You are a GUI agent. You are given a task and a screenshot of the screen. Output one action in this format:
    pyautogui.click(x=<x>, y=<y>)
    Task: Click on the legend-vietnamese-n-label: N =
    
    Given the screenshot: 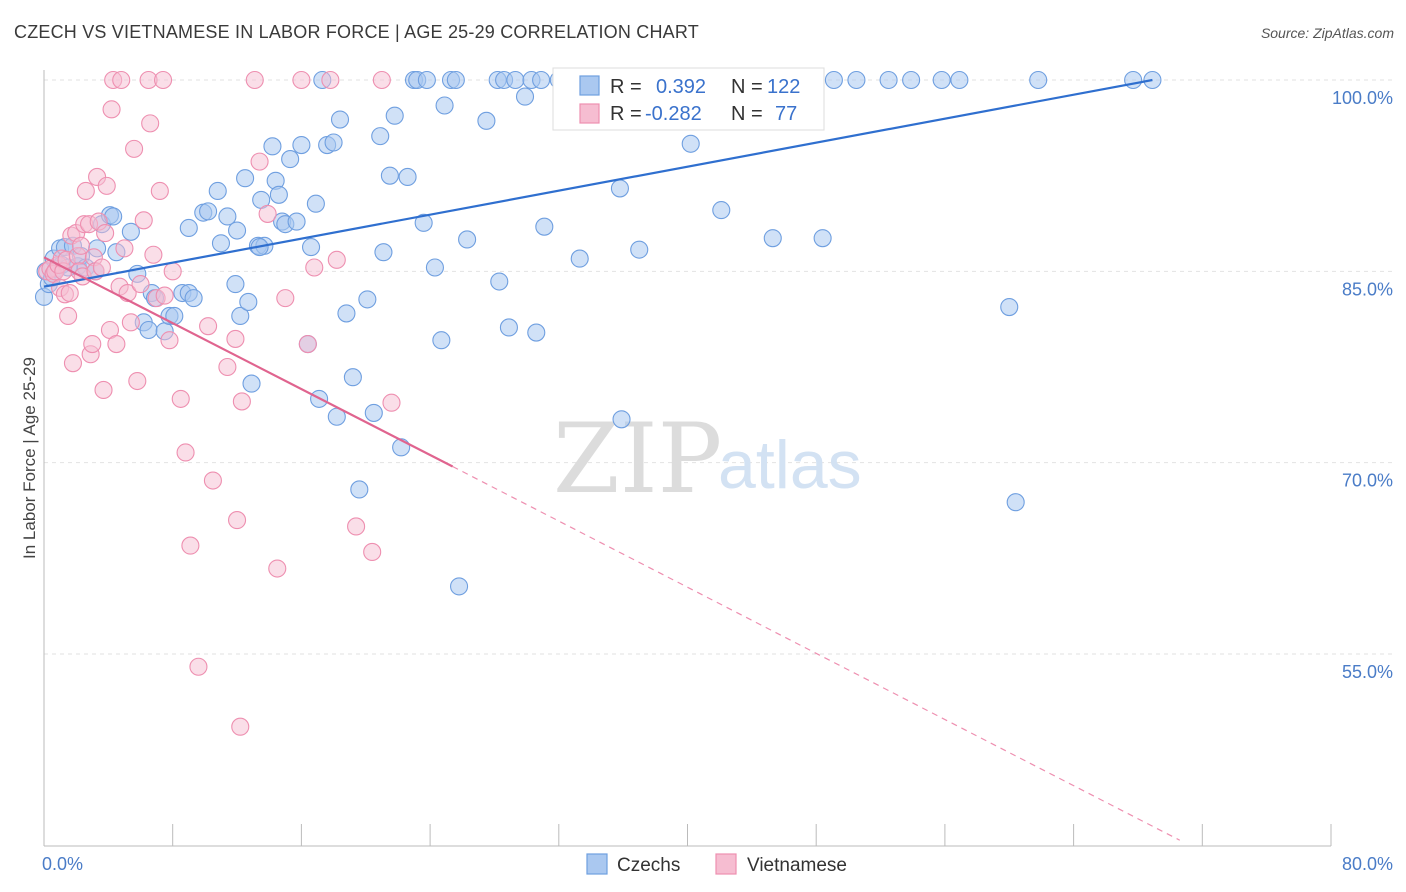 What is the action you would take?
    pyautogui.click(x=747, y=114)
    